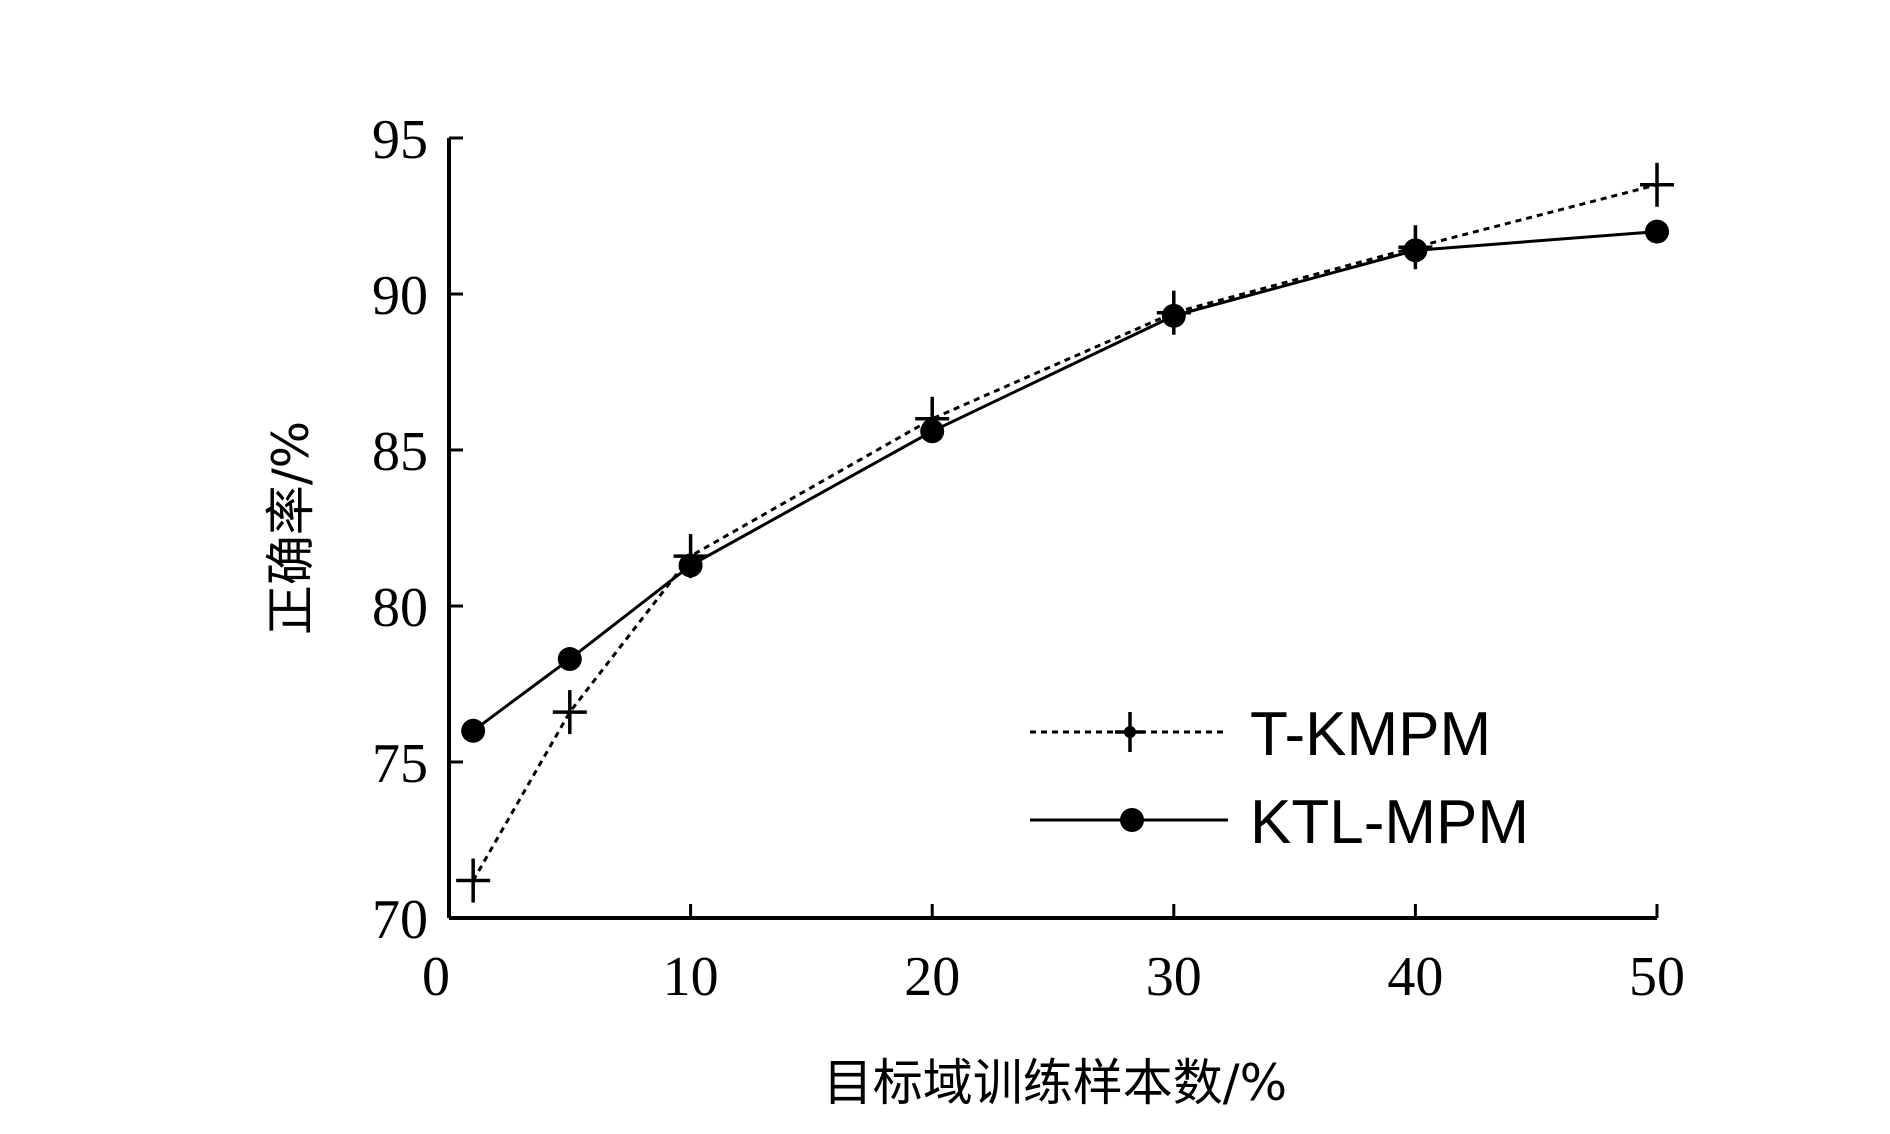  Describe the element at coordinates (1370, 734) in the screenshot. I see `legend-label-t-kmpm: T-KMPM` at that location.